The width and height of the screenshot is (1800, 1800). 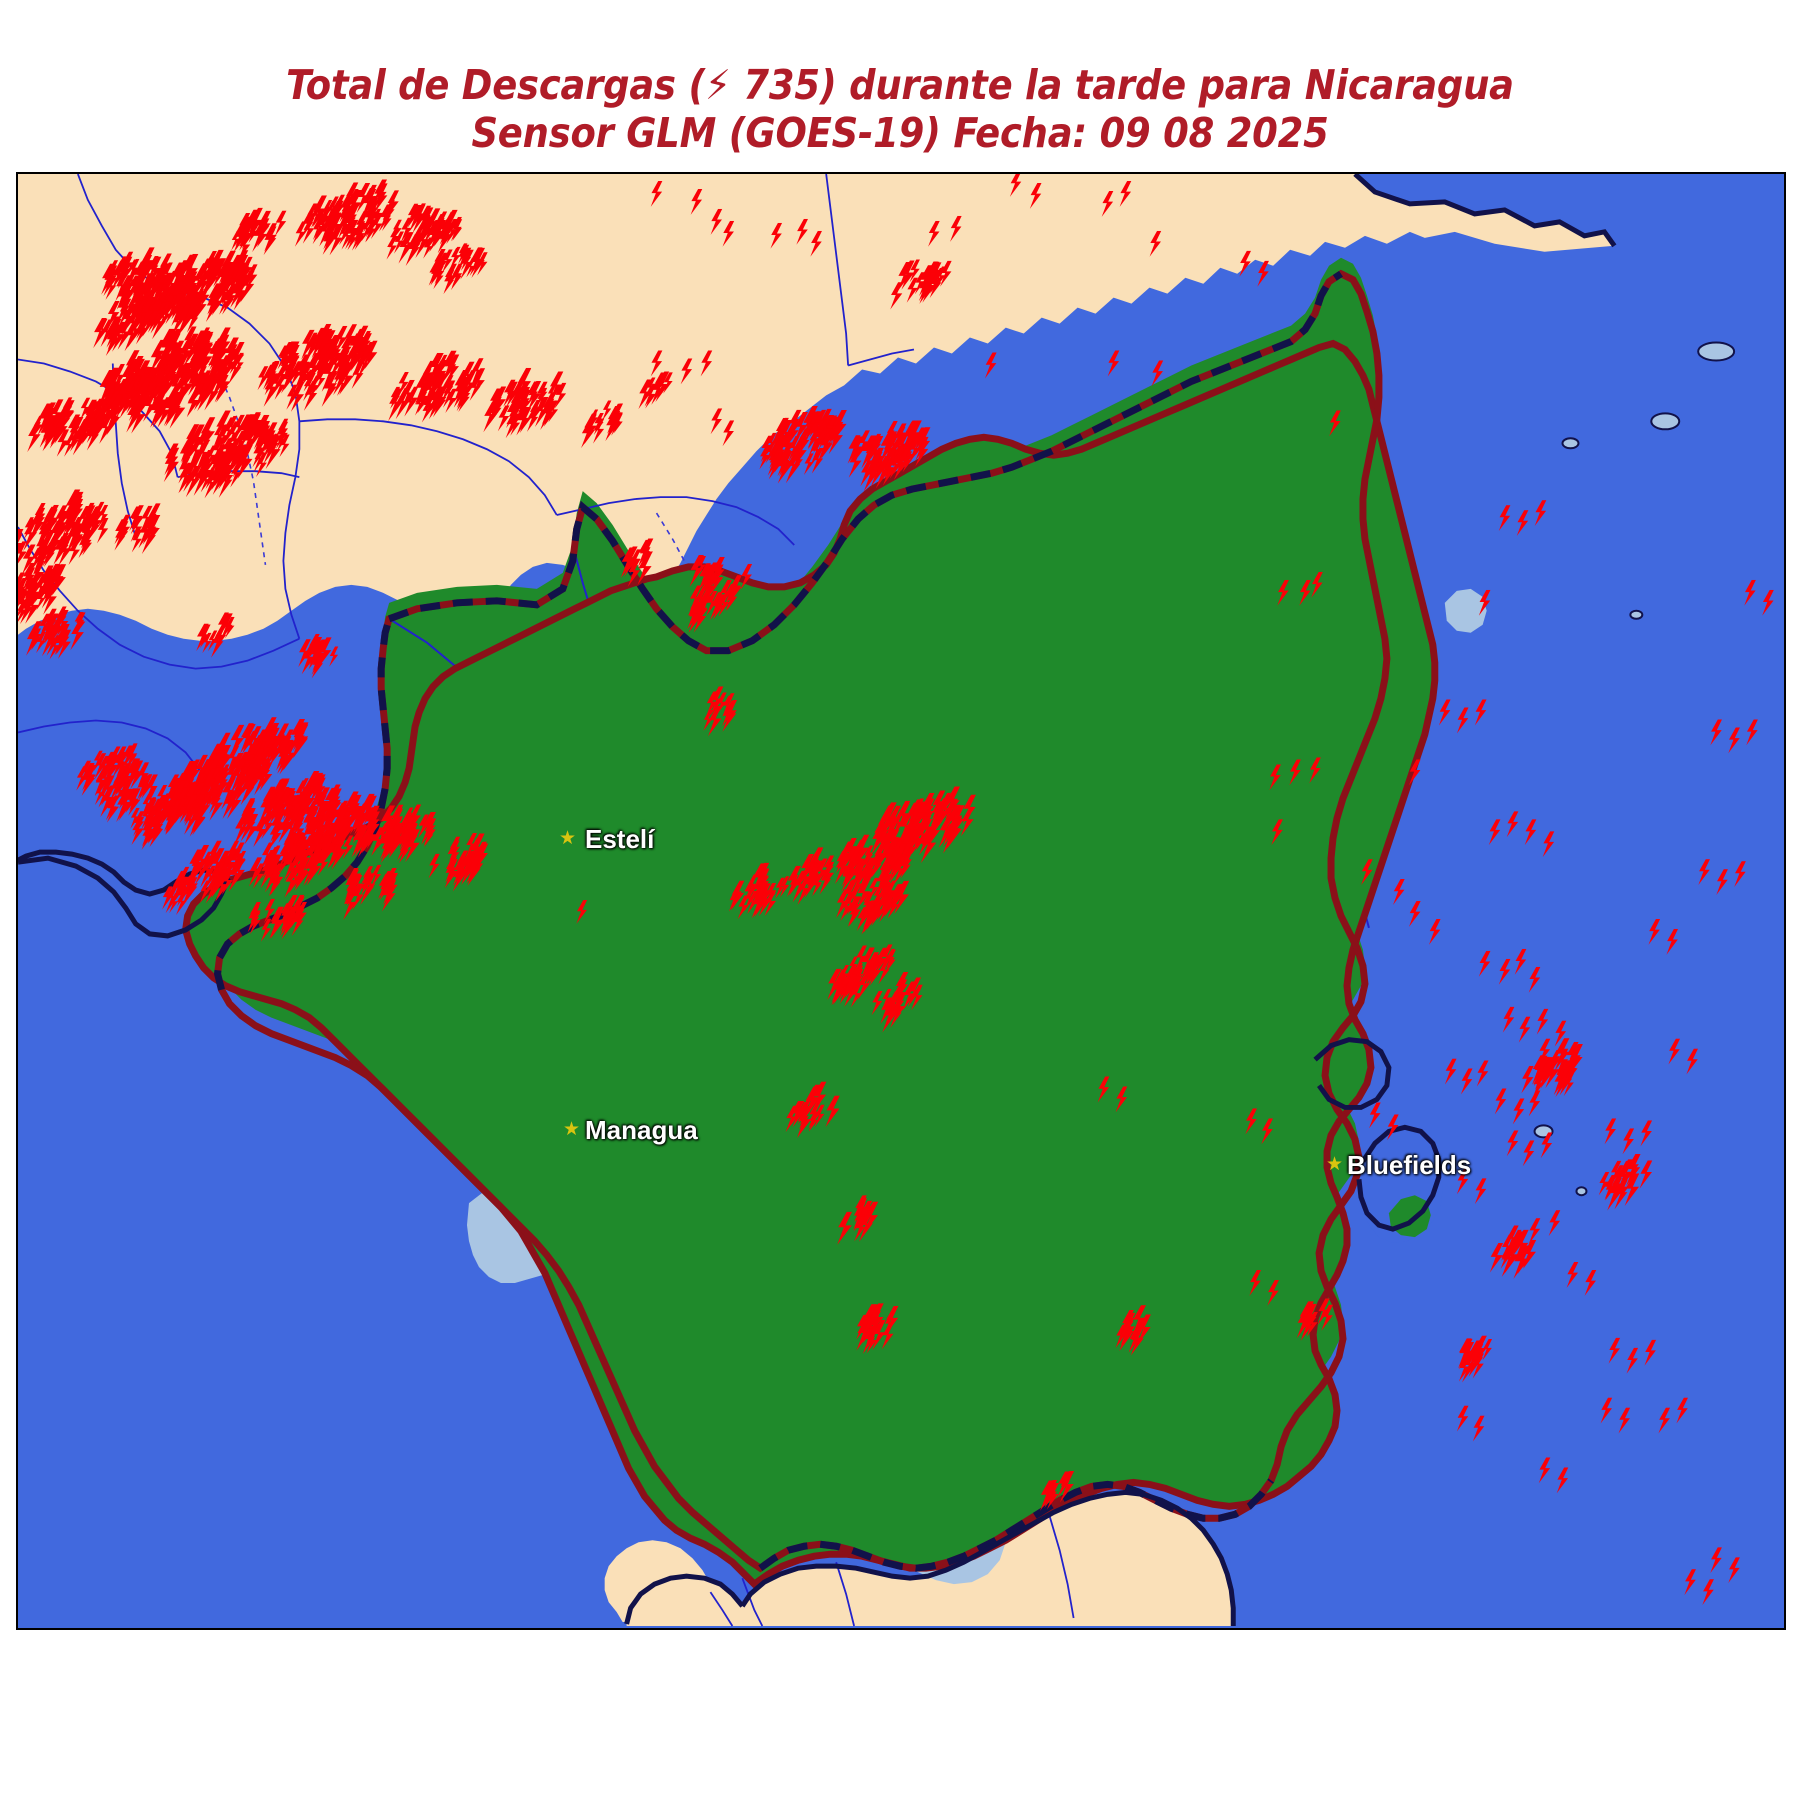 I want to click on chart-title-line-2: Sensor GLM (GOES-19) Fecha: 09 08 2025, so click(x=900, y=132).